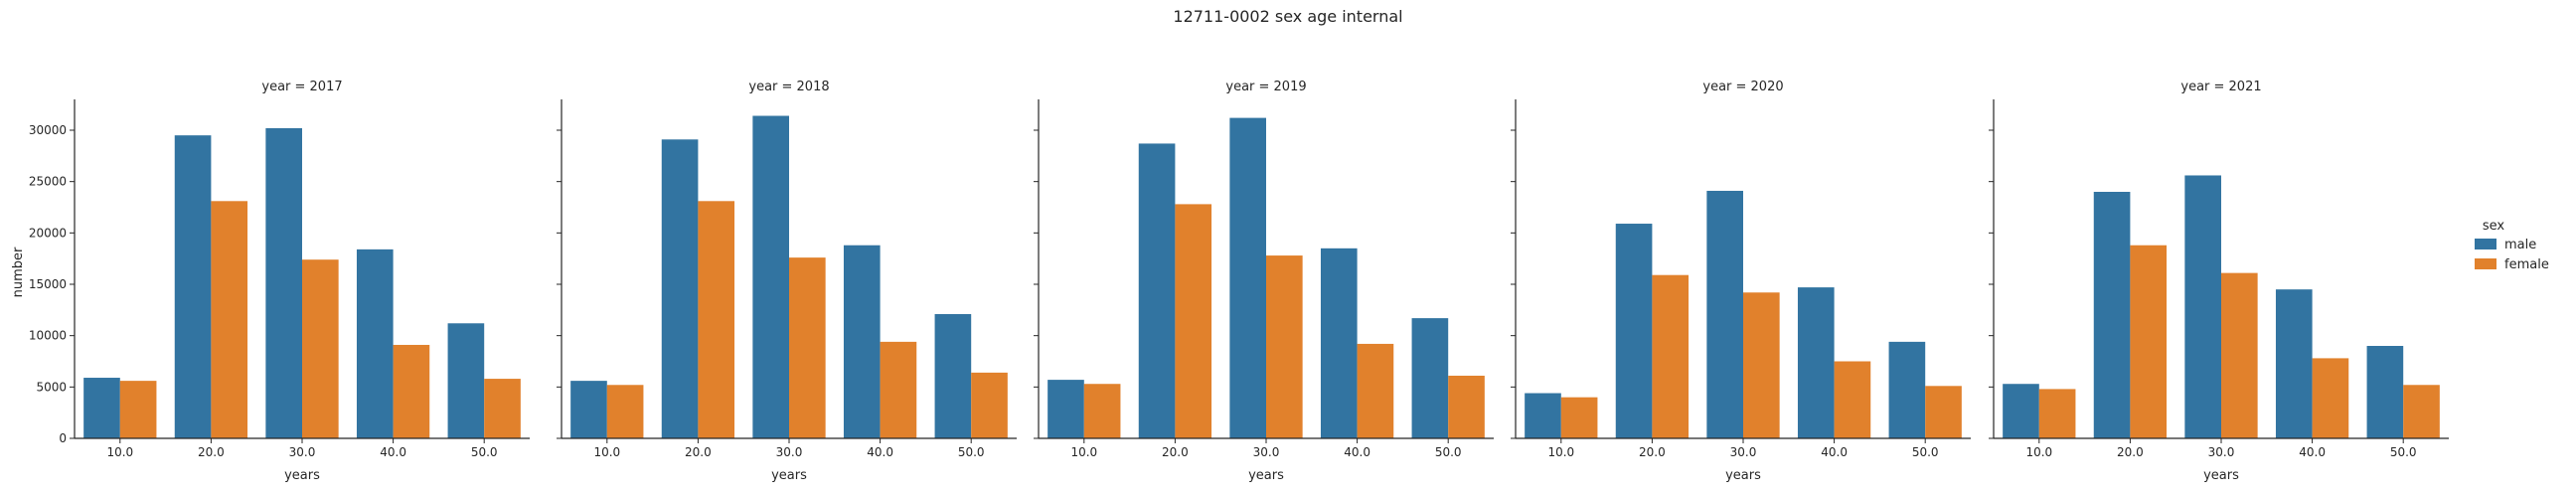 The height and width of the screenshot is (497, 2576). I want to click on legend-title: sex, so click(2494, 226).